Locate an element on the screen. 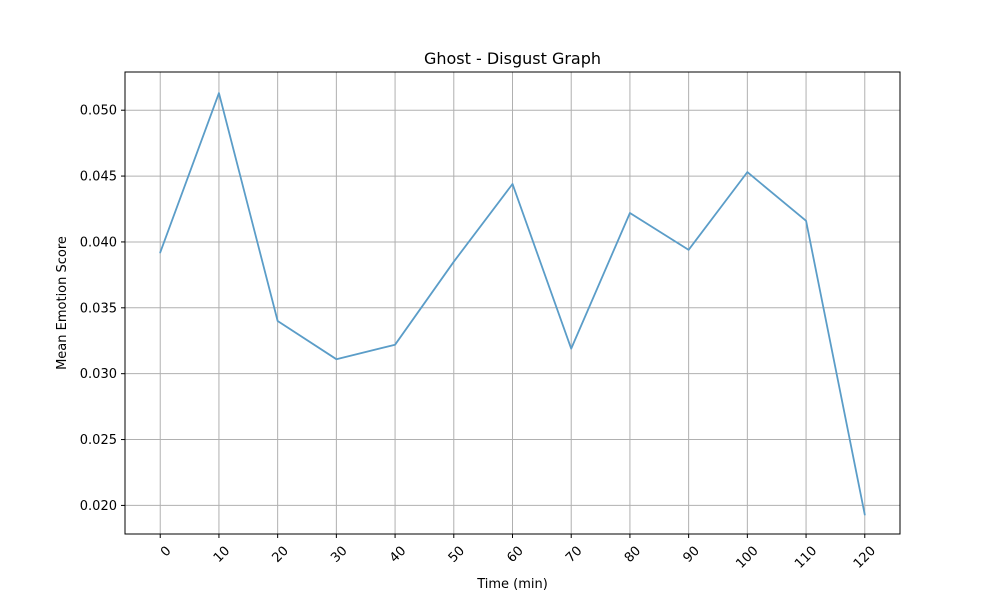 This screenshot has width=1000, height=604. chart-title: Ghost - Disgust Graph is located at coordinates (512, 58).